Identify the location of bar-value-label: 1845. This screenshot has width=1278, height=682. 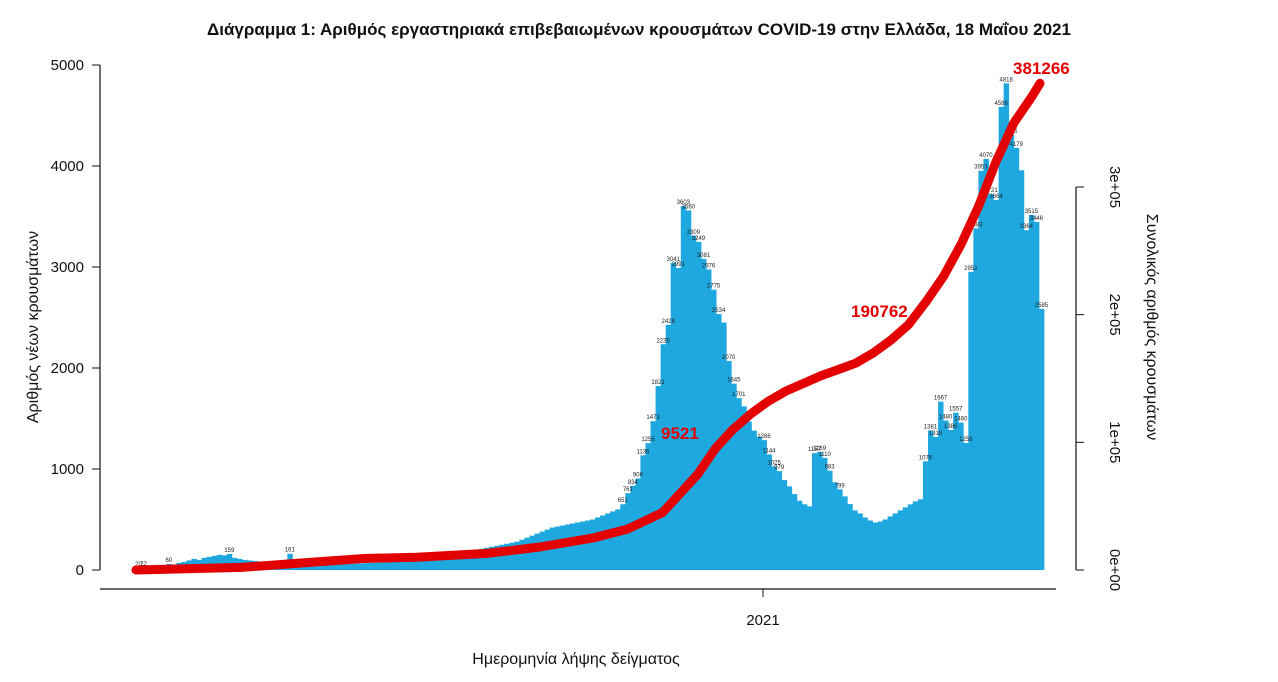
(734, 381).